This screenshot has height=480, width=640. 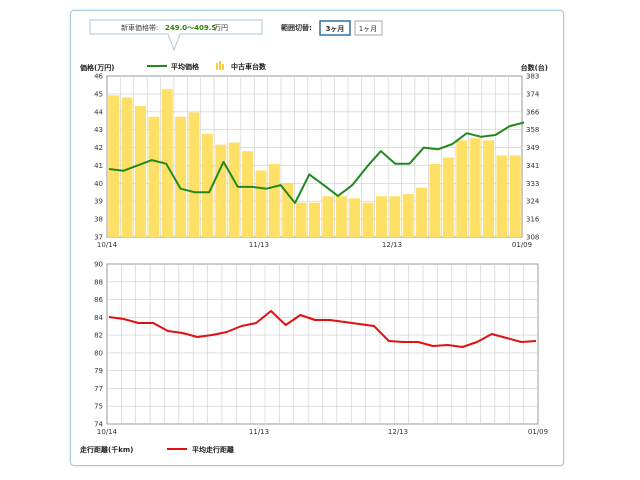 What do you see at coordinates (220, 65) in the screenshot?
I see `bar-swatch-icon` at bounding box center [220, 65].